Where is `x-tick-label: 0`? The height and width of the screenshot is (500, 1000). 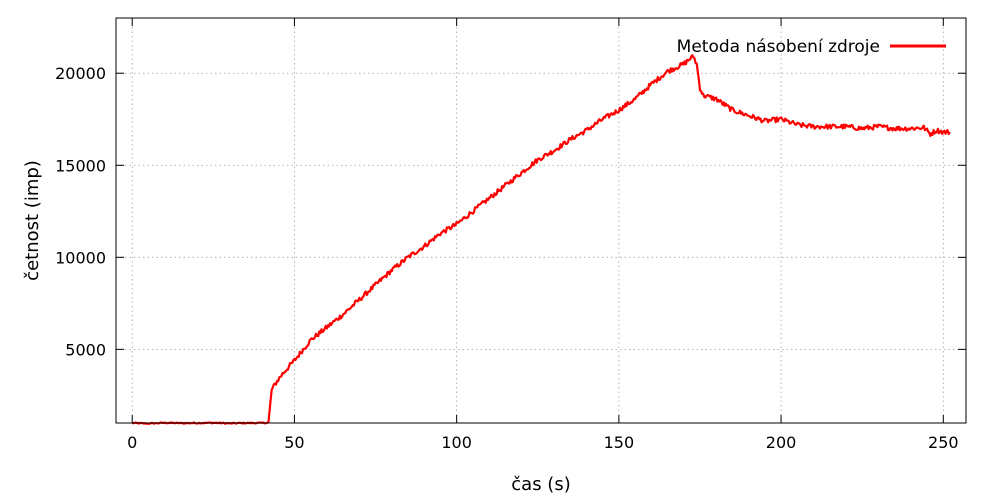
x-tick-label: 0 is located at coordinates (132, 442).